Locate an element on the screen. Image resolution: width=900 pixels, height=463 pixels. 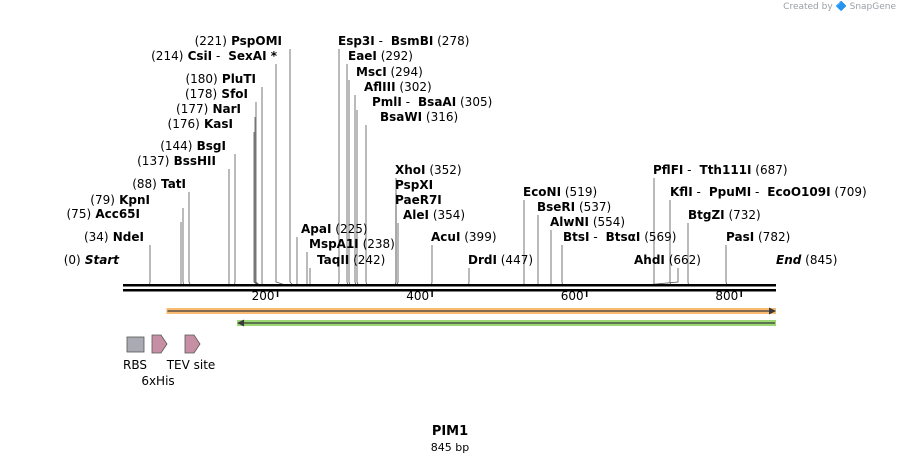
site-label-part: (302) is located at coordinates (414, 87).